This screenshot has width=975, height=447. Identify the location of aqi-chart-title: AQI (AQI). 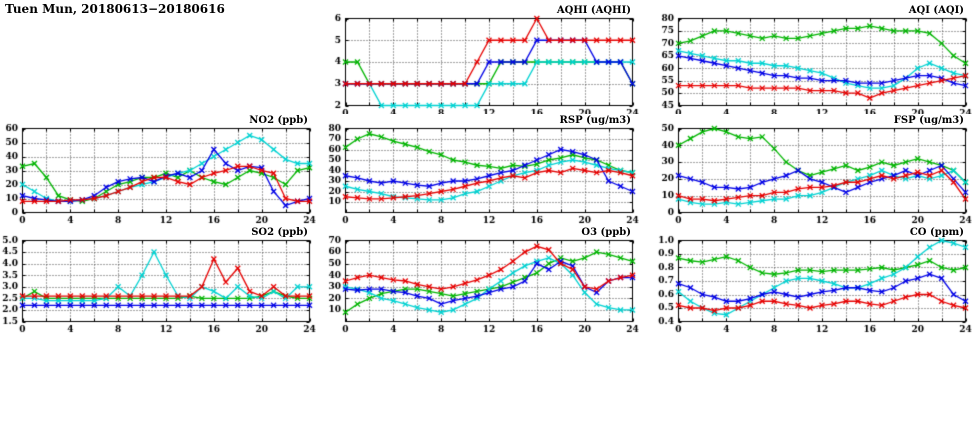
(936, 10).